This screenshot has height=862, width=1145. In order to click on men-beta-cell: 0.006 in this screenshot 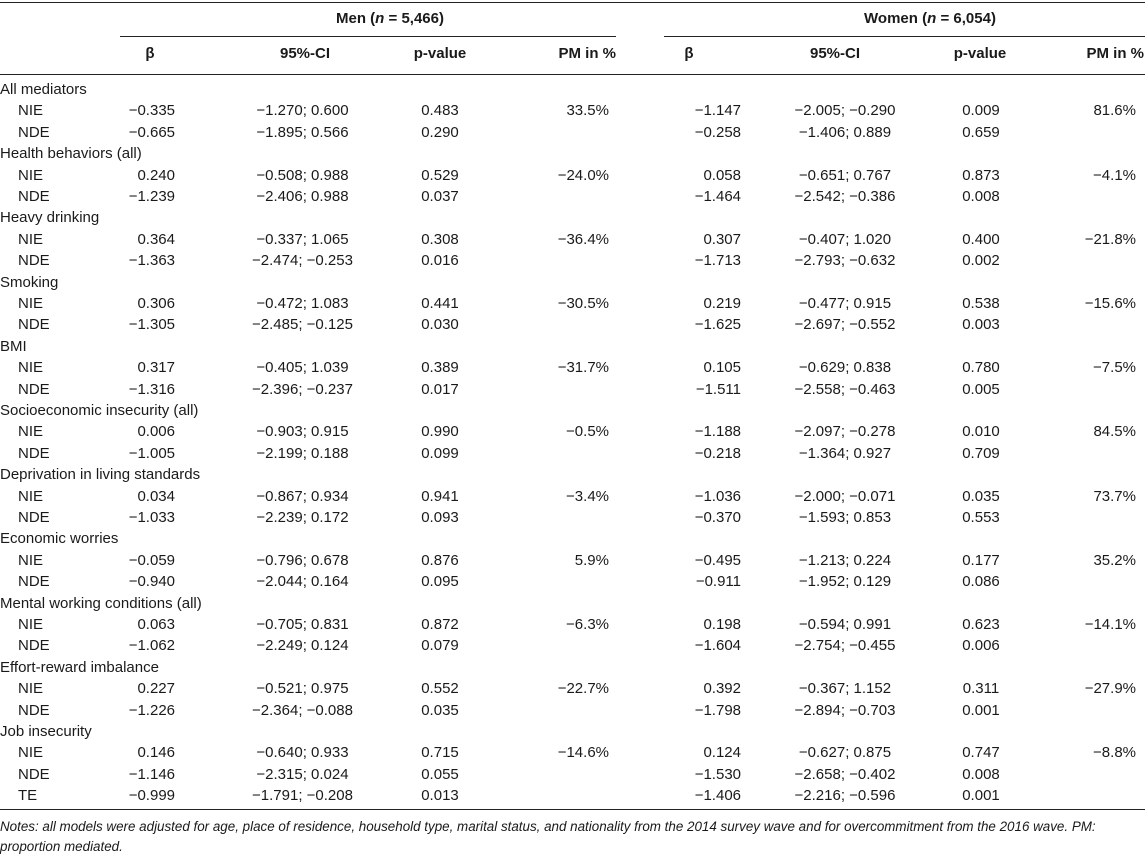, I will do `click(156, 432)`.